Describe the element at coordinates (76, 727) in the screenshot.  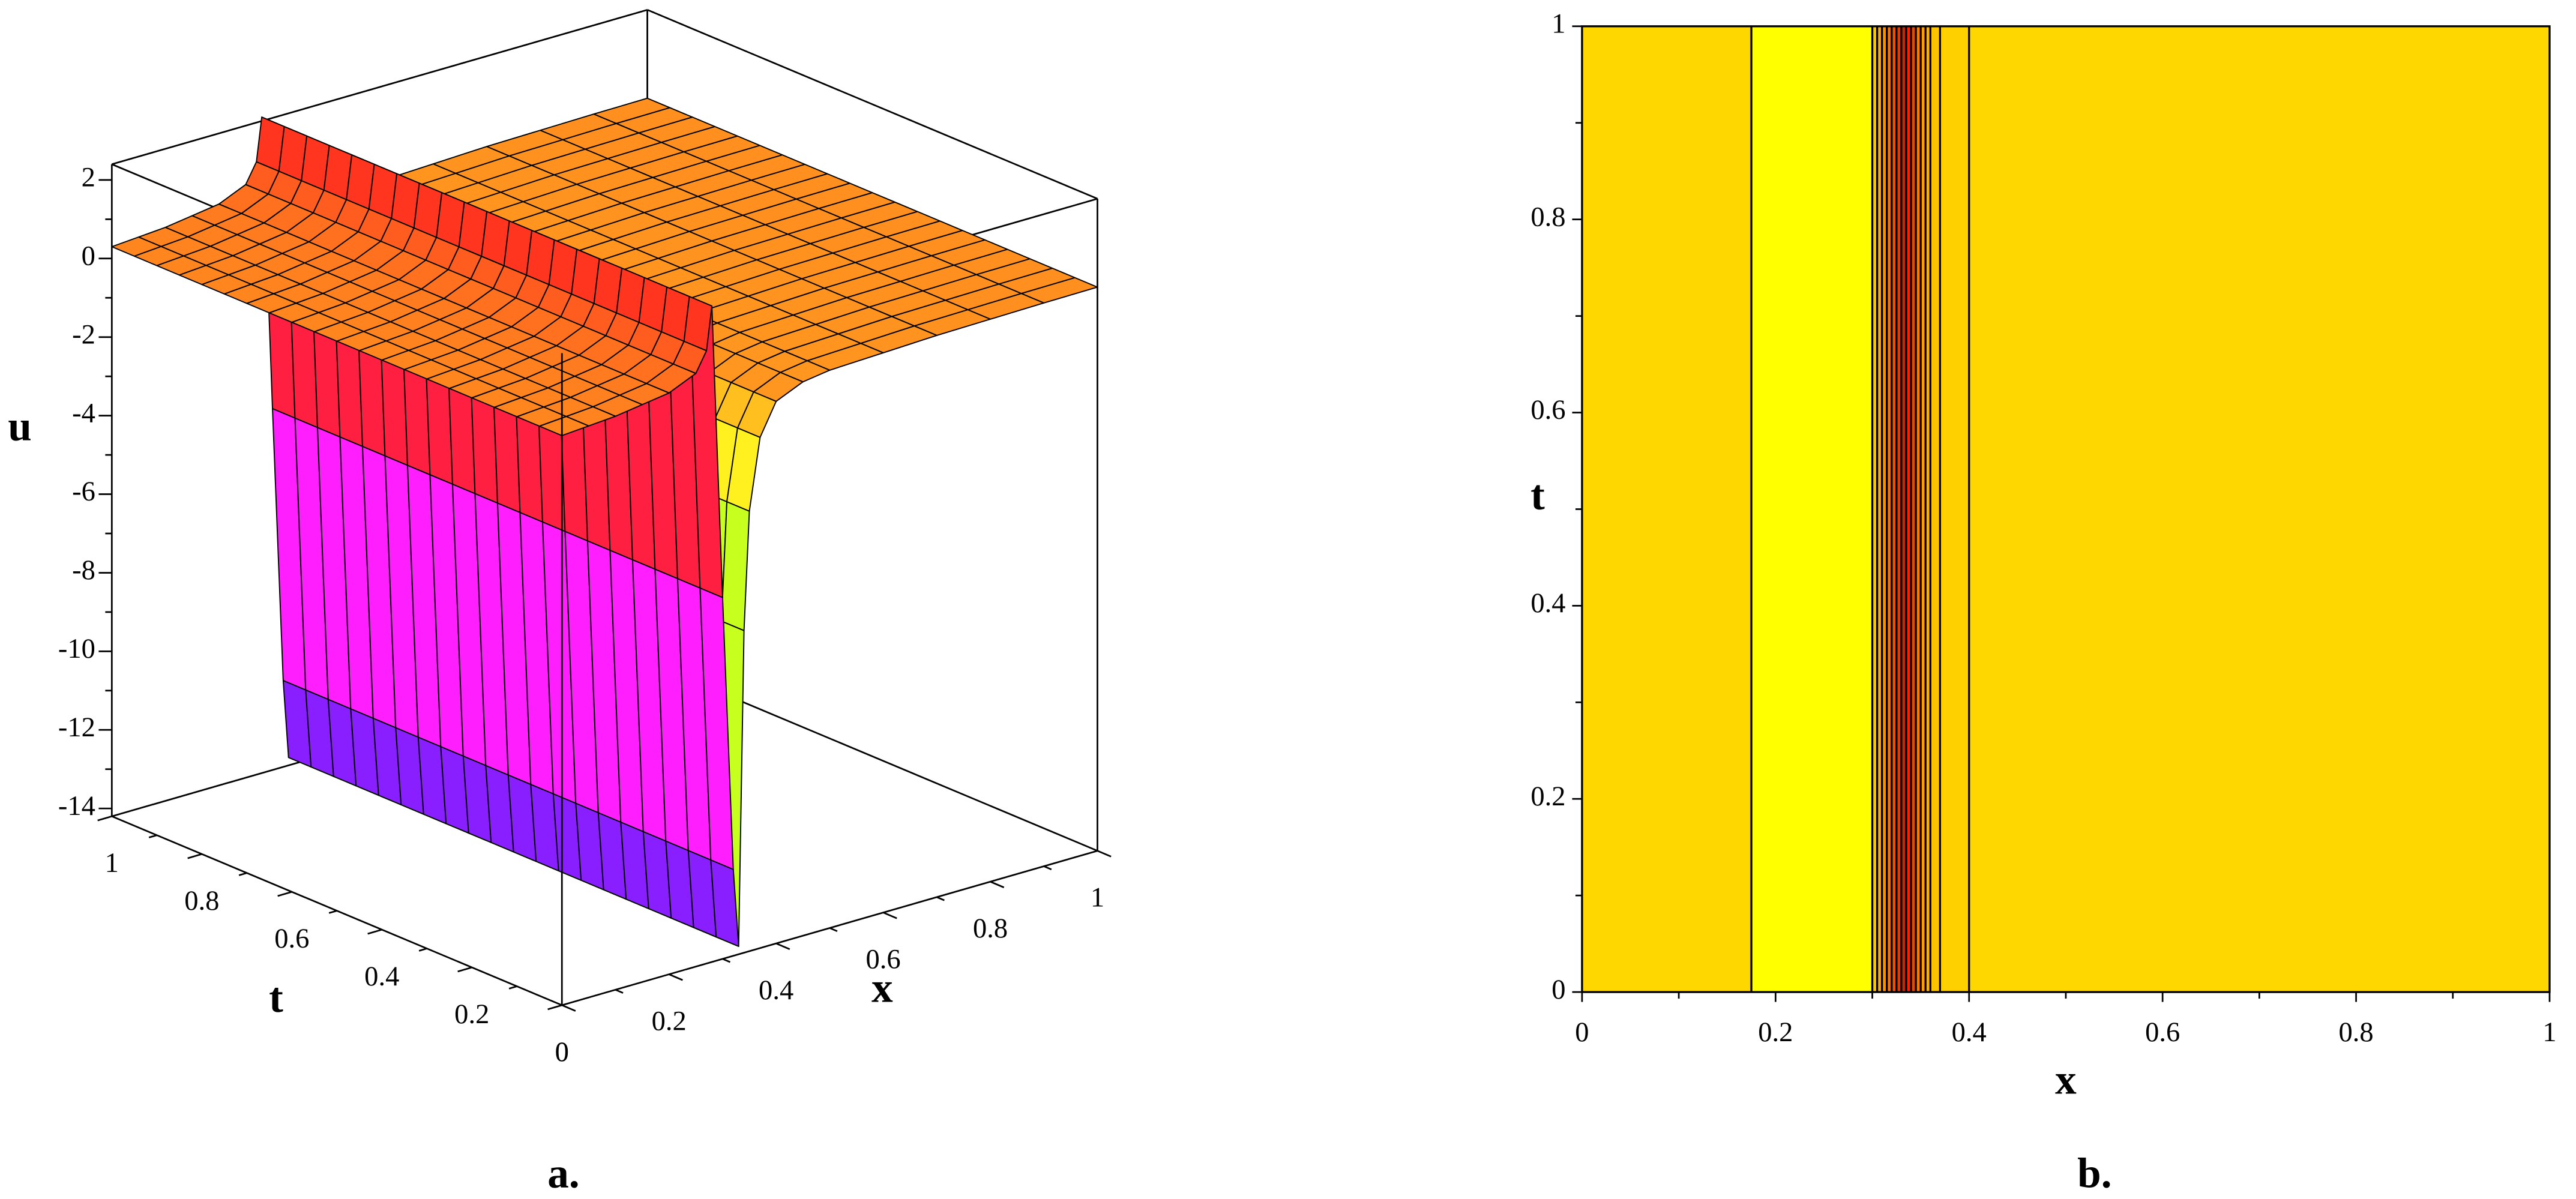
I see `u-tick-label: -12` at that location.